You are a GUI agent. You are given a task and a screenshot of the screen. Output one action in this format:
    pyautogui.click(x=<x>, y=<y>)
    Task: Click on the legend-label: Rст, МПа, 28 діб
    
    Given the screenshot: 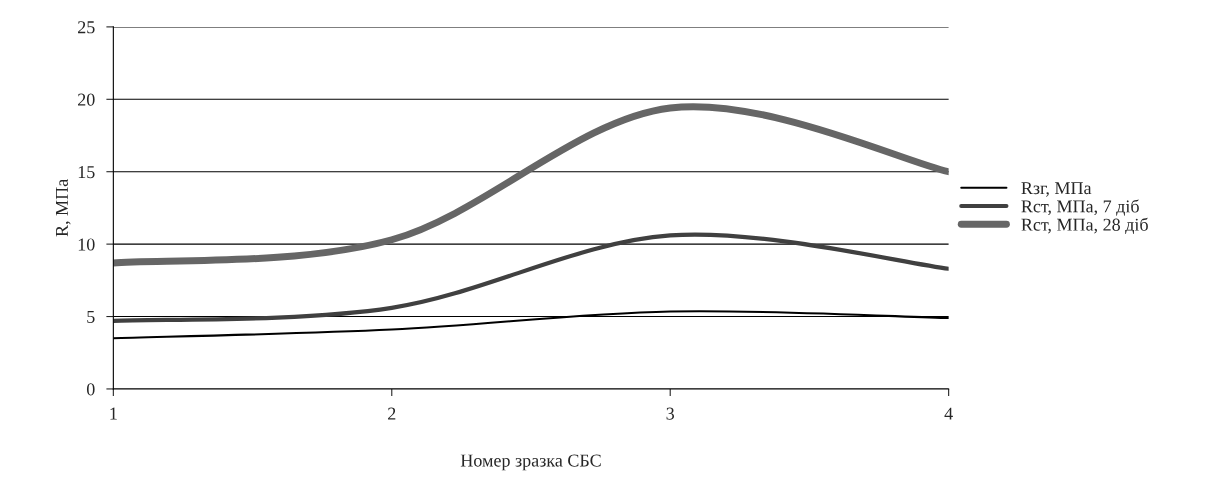 What is the action you would take?
    pyautogui.click(x=1084, y=226)
    